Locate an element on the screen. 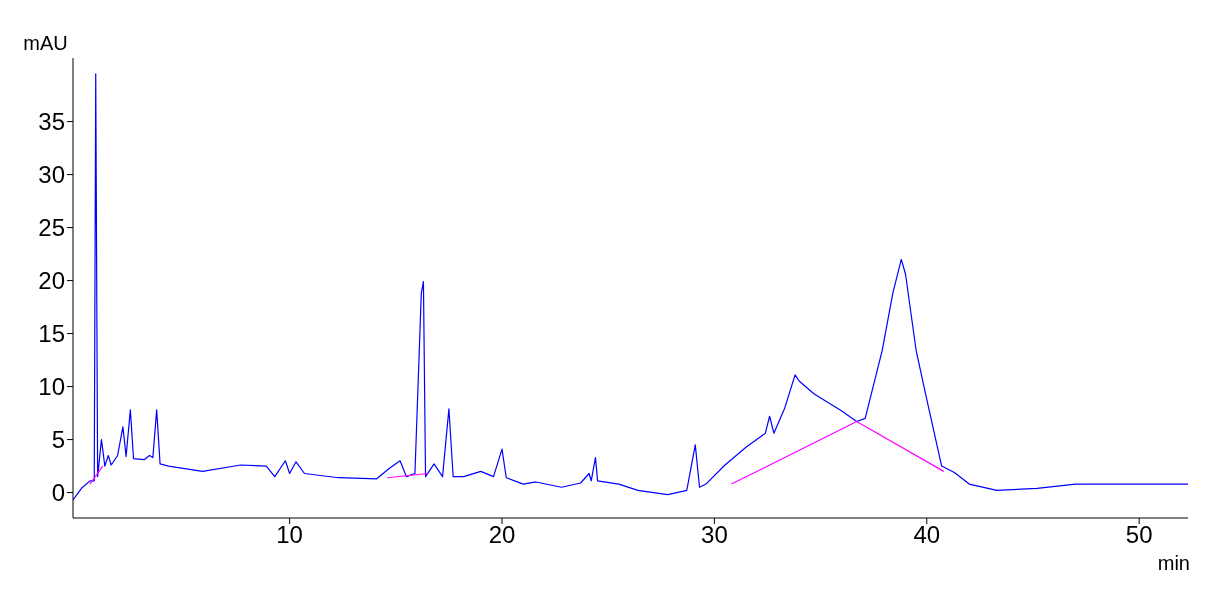 Image resolution: width=1221 pixels, height=592 pixels. y-tick-label: 0 is located at coordinates (58, 493).